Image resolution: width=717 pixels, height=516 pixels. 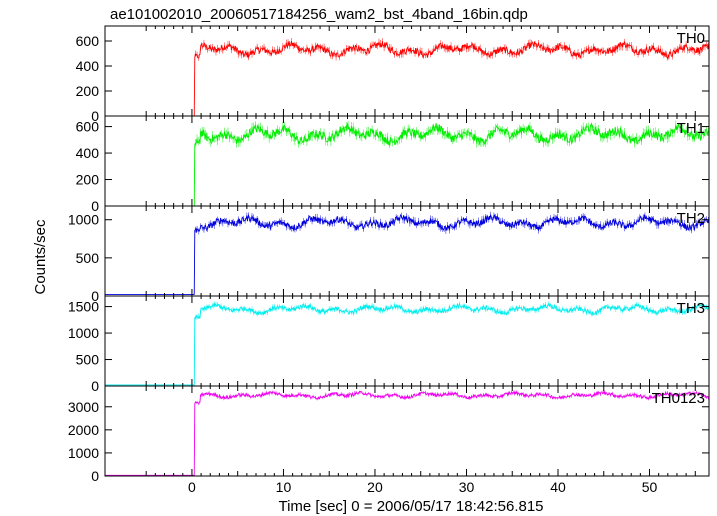 I want to click on y-tick-label-th3-1500: 1500, so click(x=83, y=307).